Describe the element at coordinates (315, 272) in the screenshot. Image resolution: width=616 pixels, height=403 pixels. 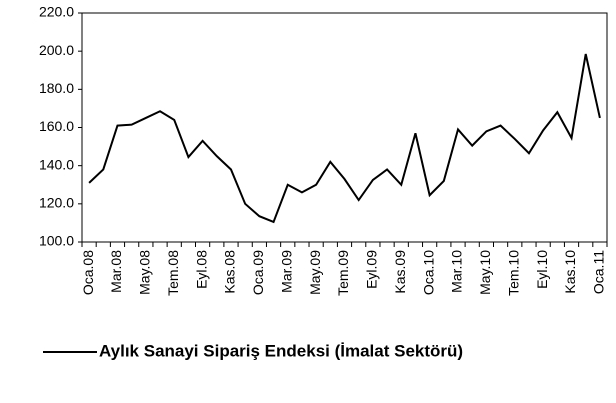
I see `x-tick-label: May.09` at that location.